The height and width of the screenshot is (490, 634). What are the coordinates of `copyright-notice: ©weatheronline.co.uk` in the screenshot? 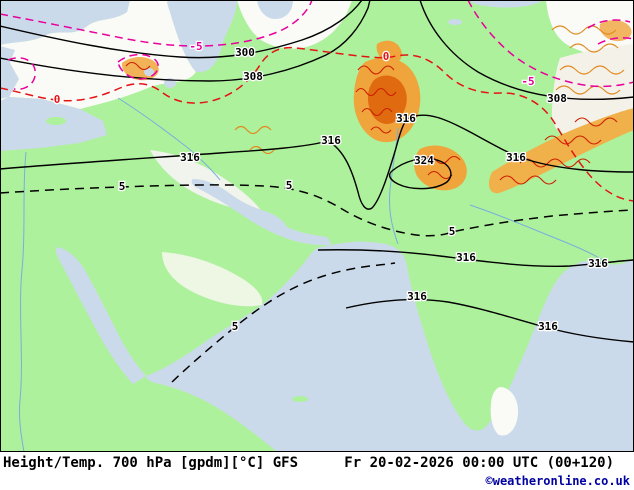 It's located at (558, 481).